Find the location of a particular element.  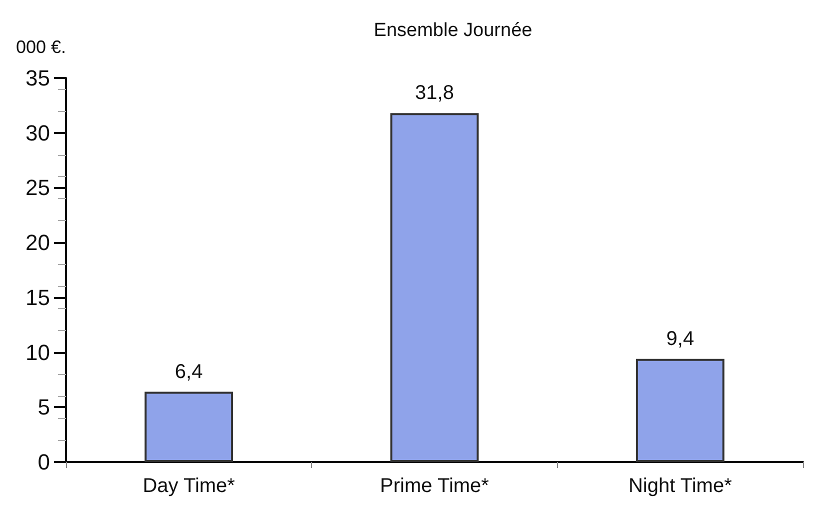

data-label: 6,4 is located at coordinates (188, 371).